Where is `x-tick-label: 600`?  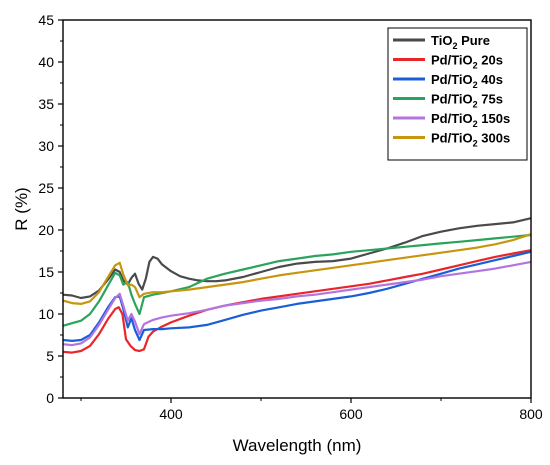
x-tick-label: 600 is located at coordinates (351, 414).